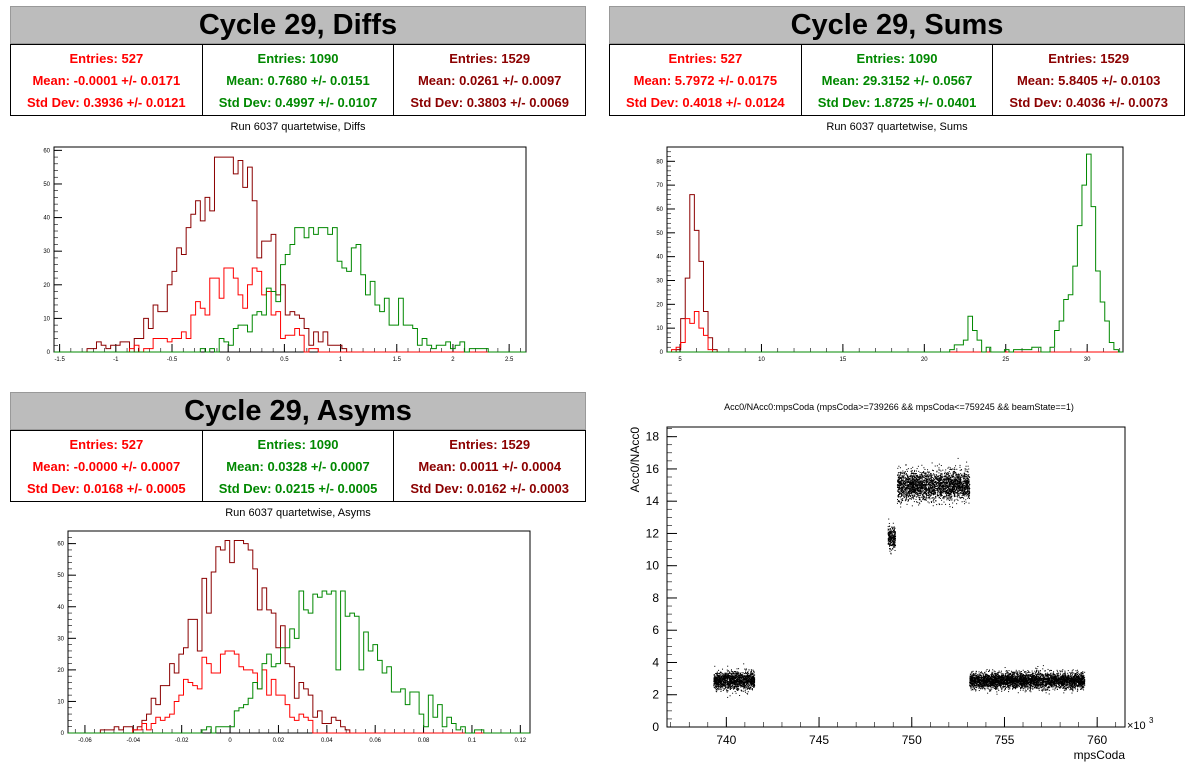 The height and width of the screenshot is (772, 1196). What do you see at coordinates (397, 360) in the screenshot?
I see `x-tick-label: 1.5` at bounding box center [397, 360].